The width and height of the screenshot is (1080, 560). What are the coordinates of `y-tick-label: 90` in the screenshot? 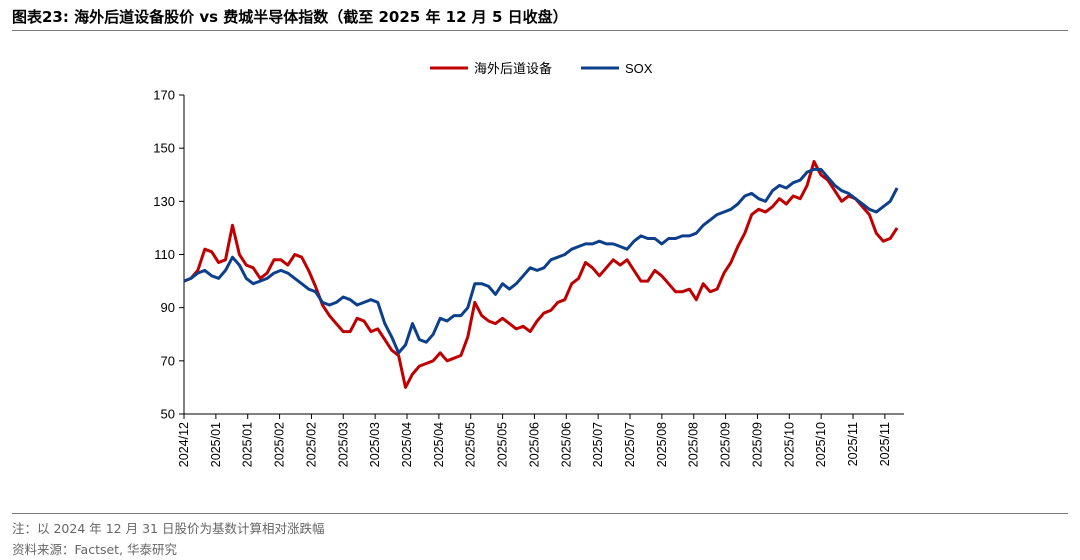 It's located at (168, 307).